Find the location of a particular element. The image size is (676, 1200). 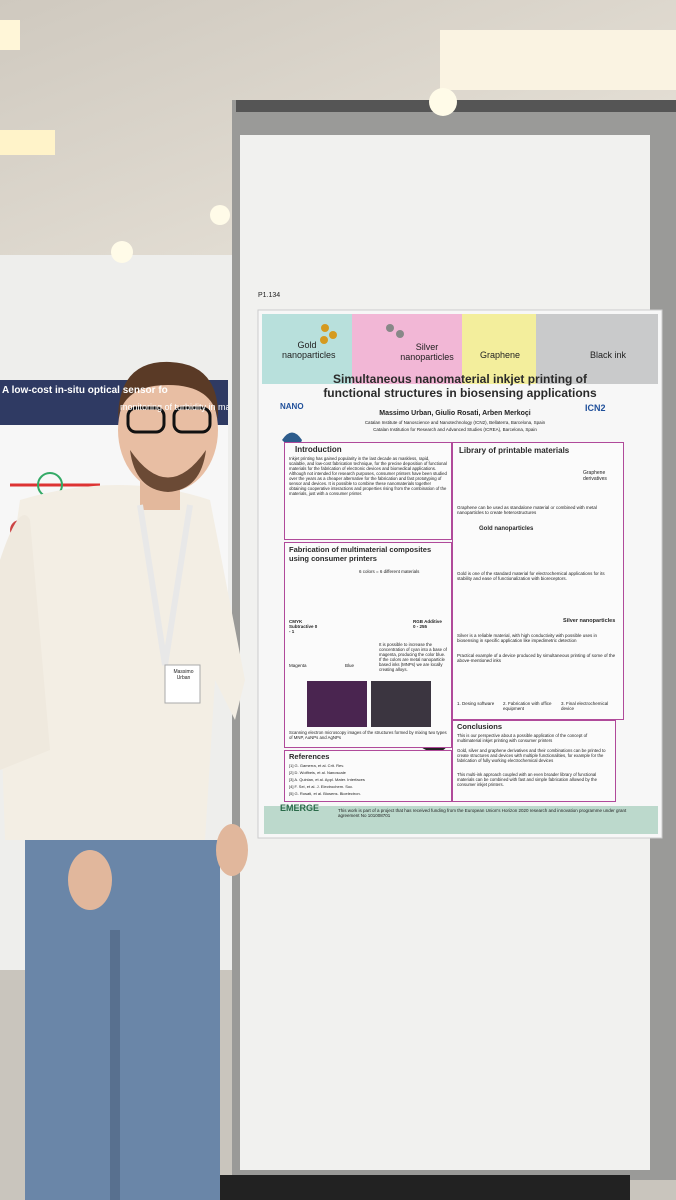

library-item: Gold nanoparticles is located at coordinates (506, 529).